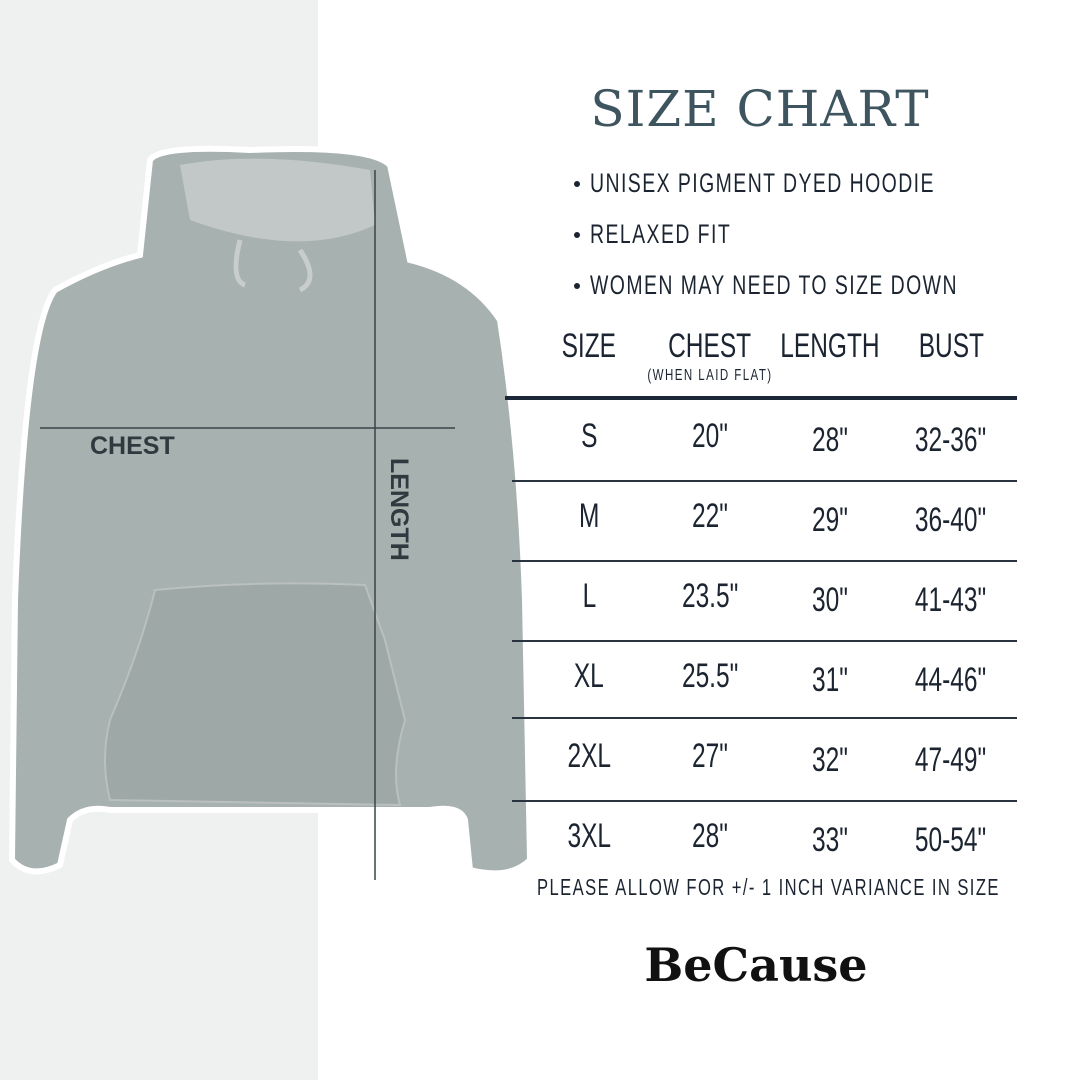 This screenshot has height=1080, width=1080. What do you see at coordinates (951, 680) in the screenshot?
I see `cell-bust: 44-46"` at bounding box center [951, 680].